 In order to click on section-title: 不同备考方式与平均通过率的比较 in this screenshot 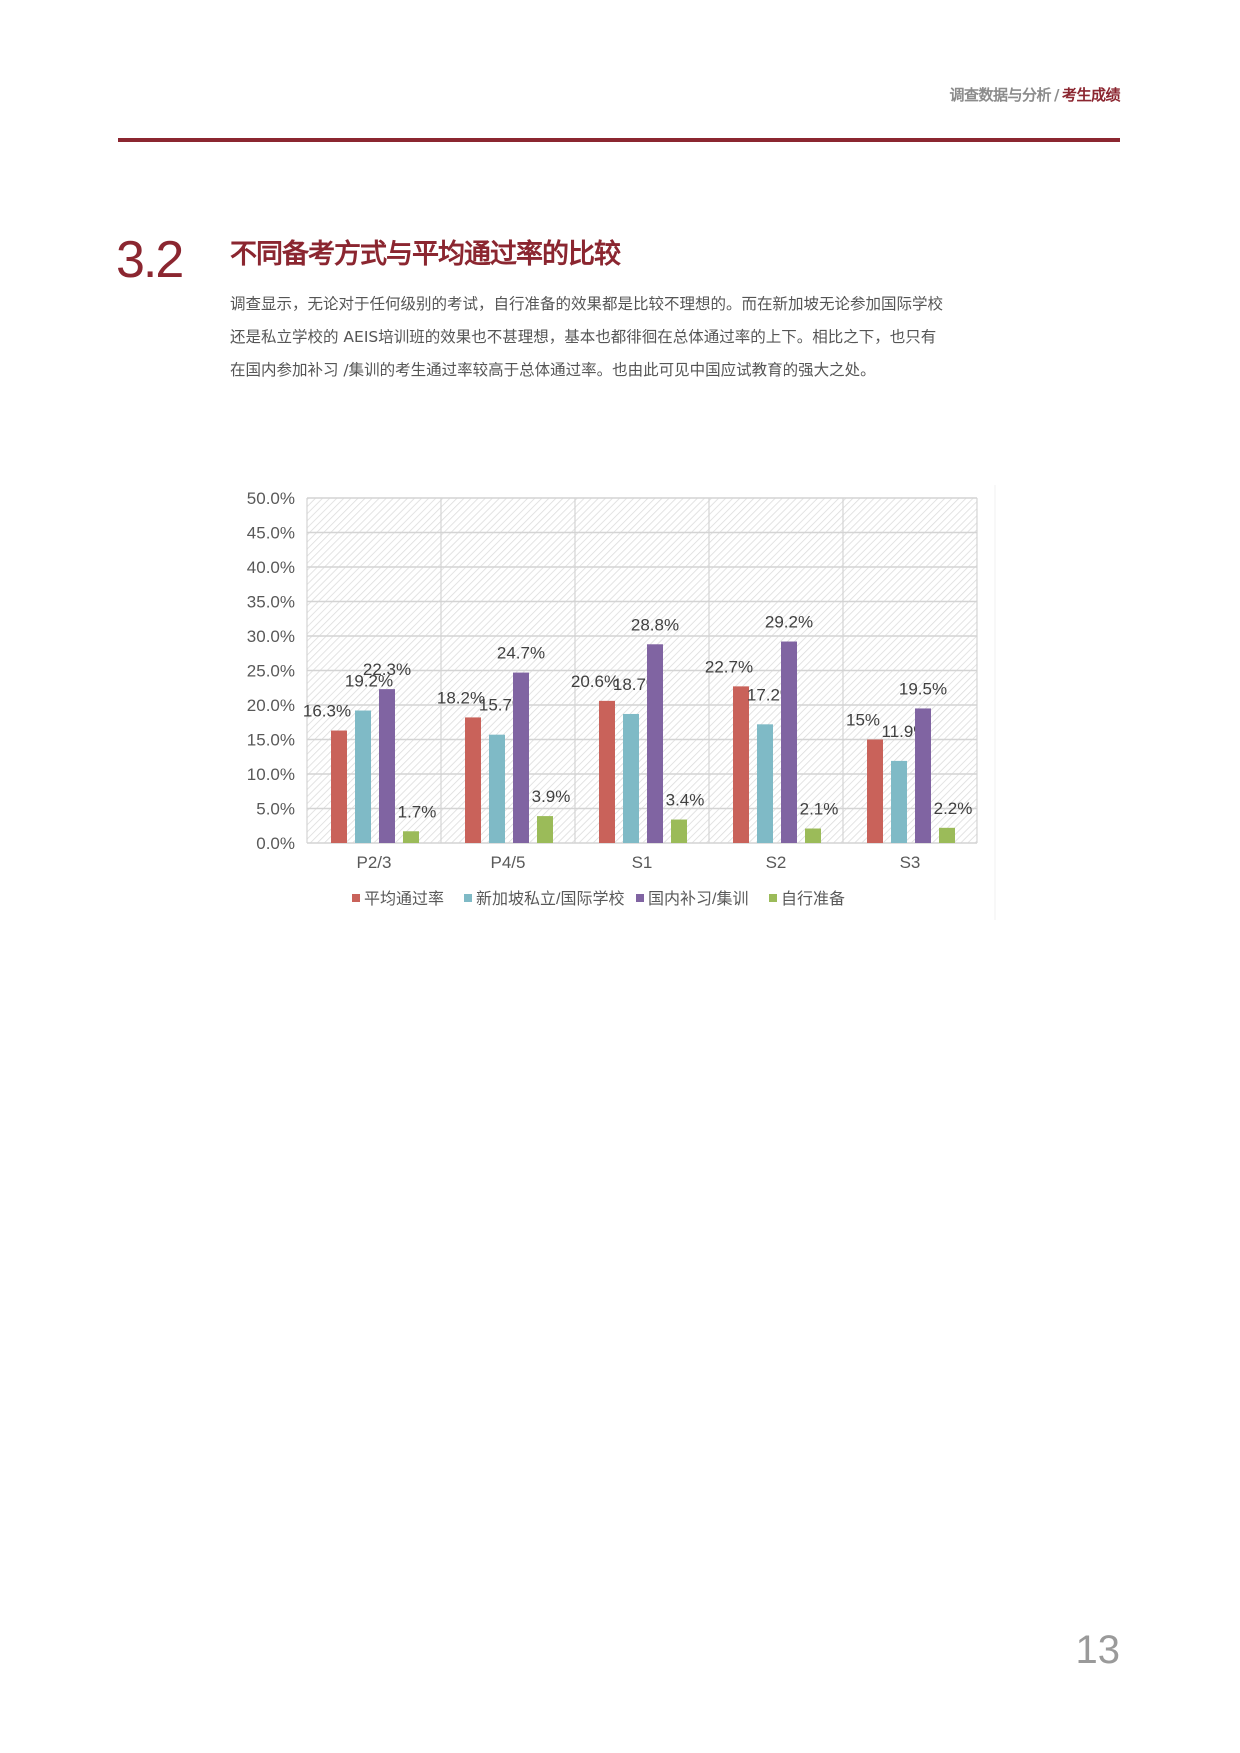, I will do `click(425, 254)`.